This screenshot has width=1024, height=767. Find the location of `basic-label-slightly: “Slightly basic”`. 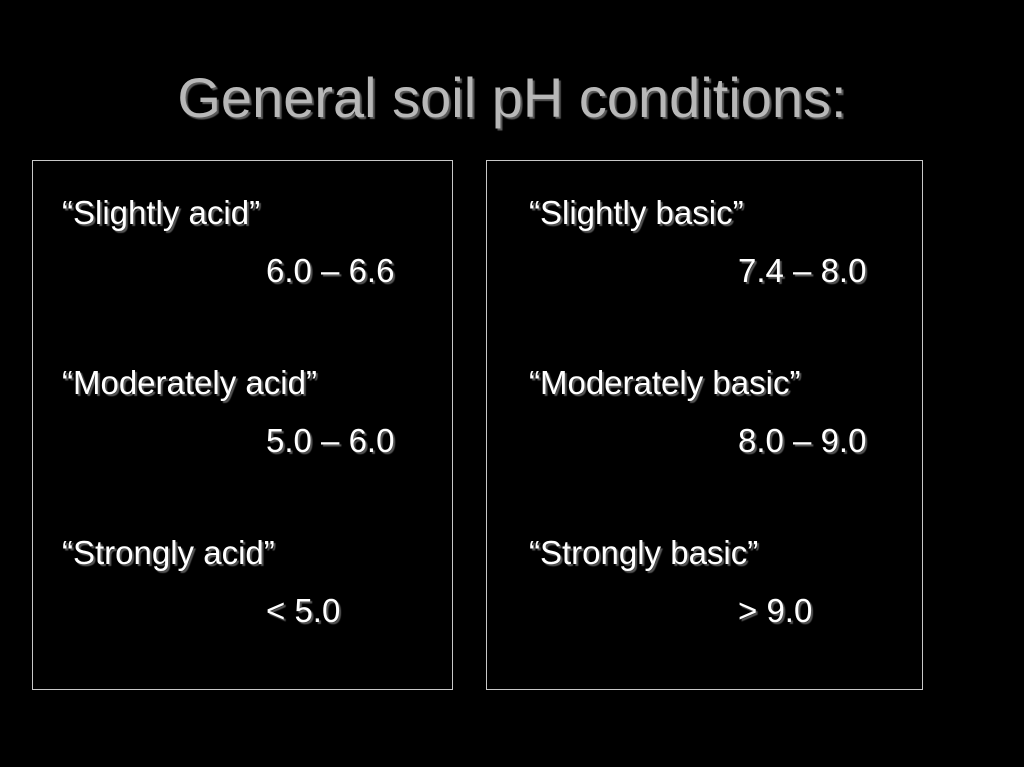

basic-label-slightly: “Slightly basic” is located at coordinates (636, 212).